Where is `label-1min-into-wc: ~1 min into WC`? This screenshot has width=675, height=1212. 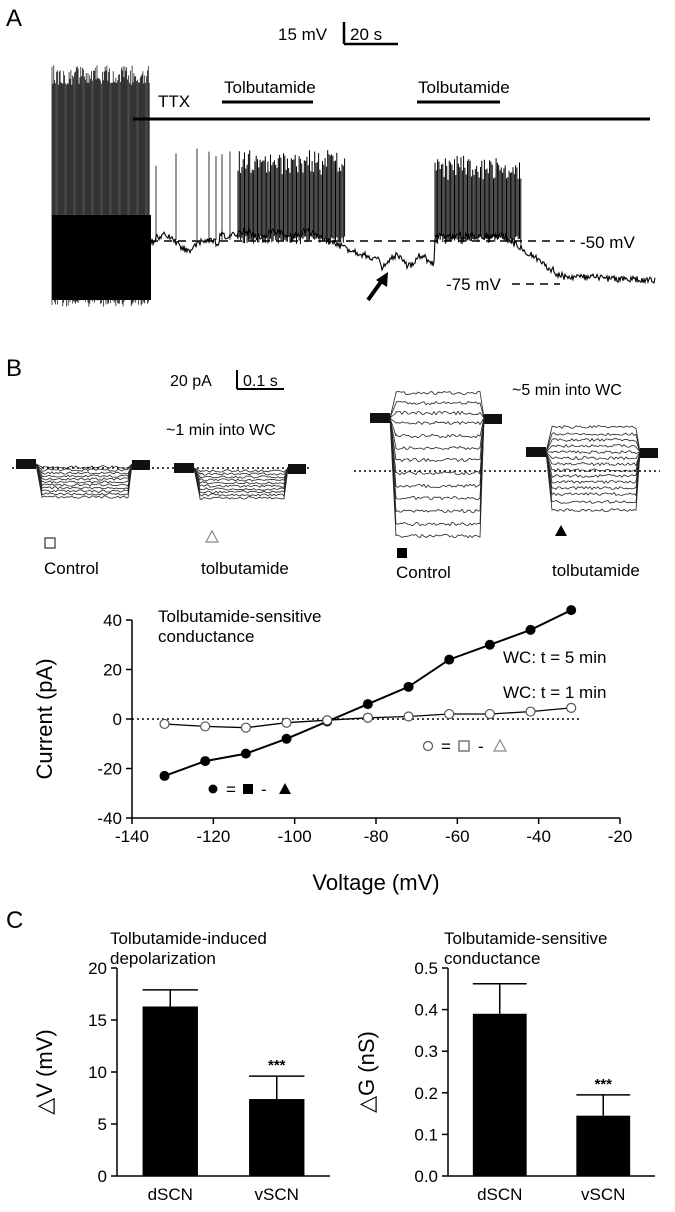
label-1min-into-wc: ~1 min into WC is located at coordinates (221, 430).